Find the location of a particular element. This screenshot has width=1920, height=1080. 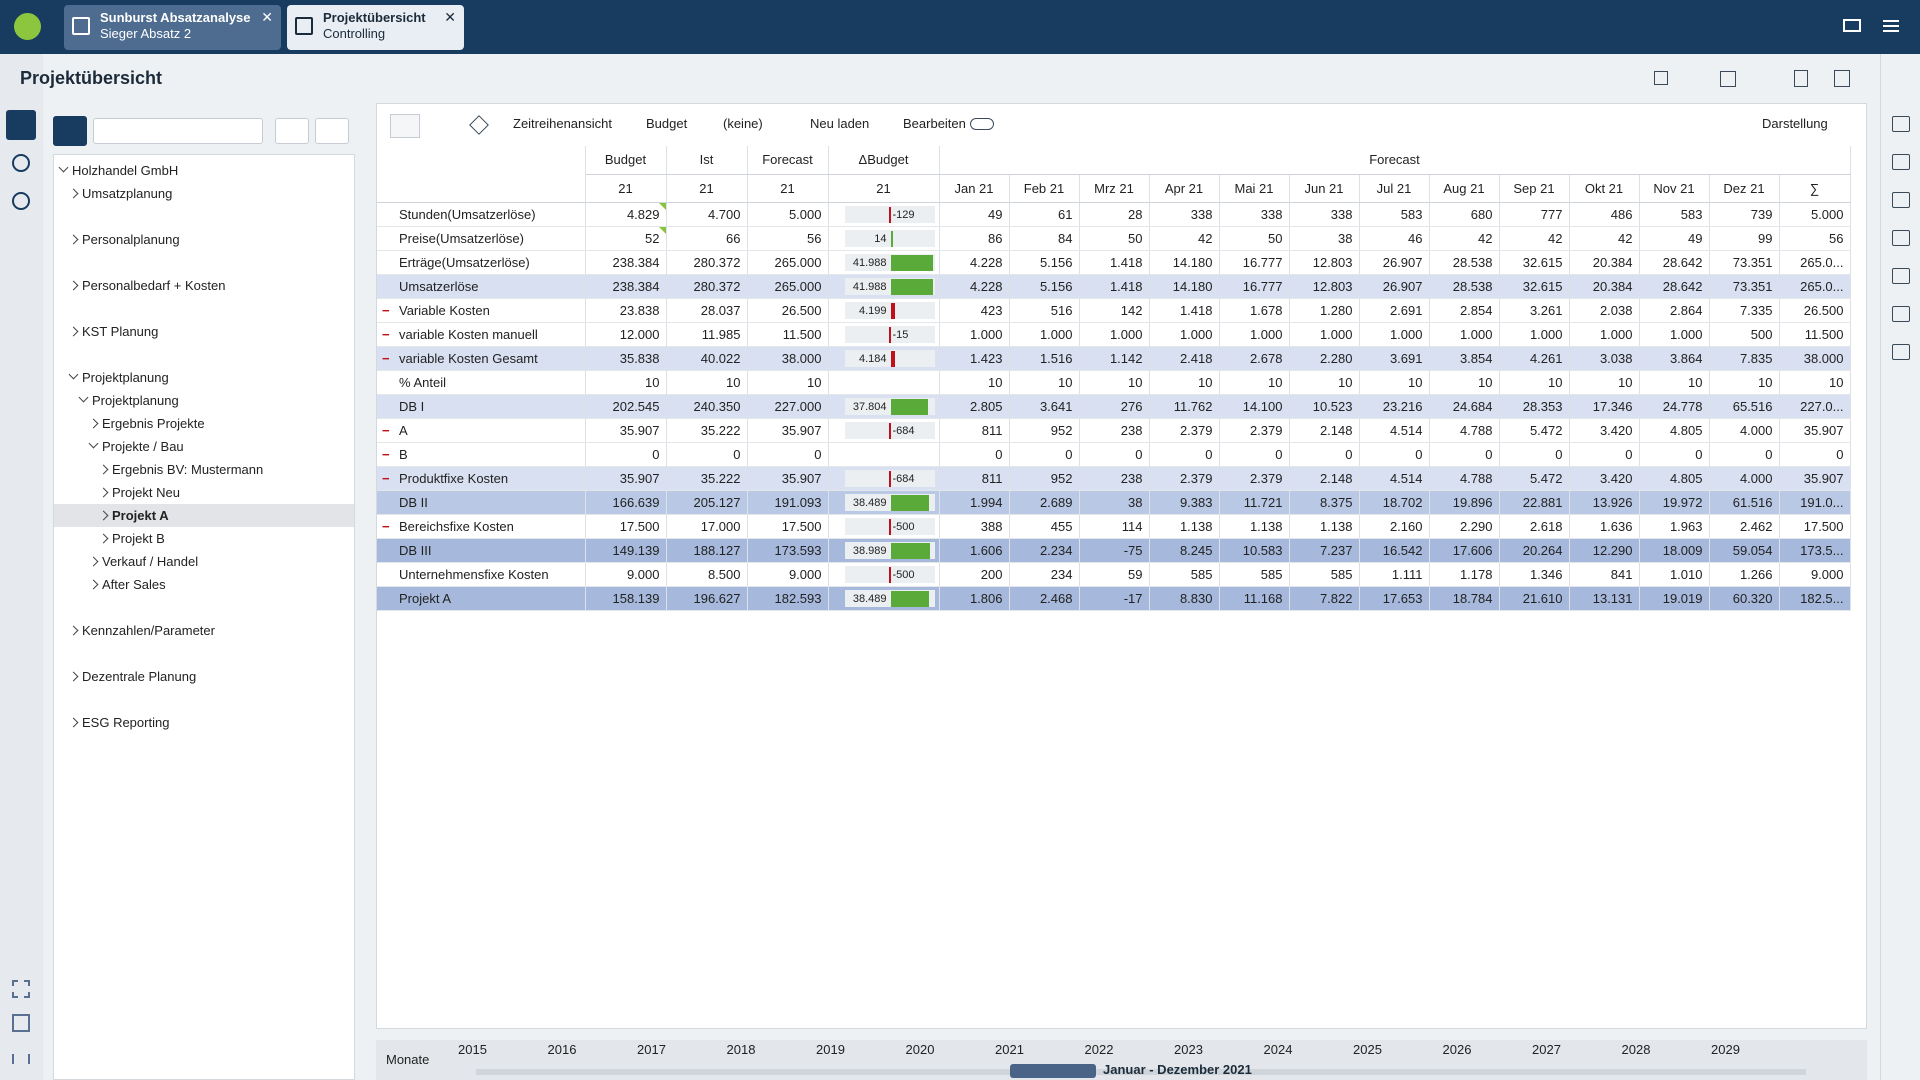

tree-item: Verkauf / Handel is located at coordinates (204, 561).